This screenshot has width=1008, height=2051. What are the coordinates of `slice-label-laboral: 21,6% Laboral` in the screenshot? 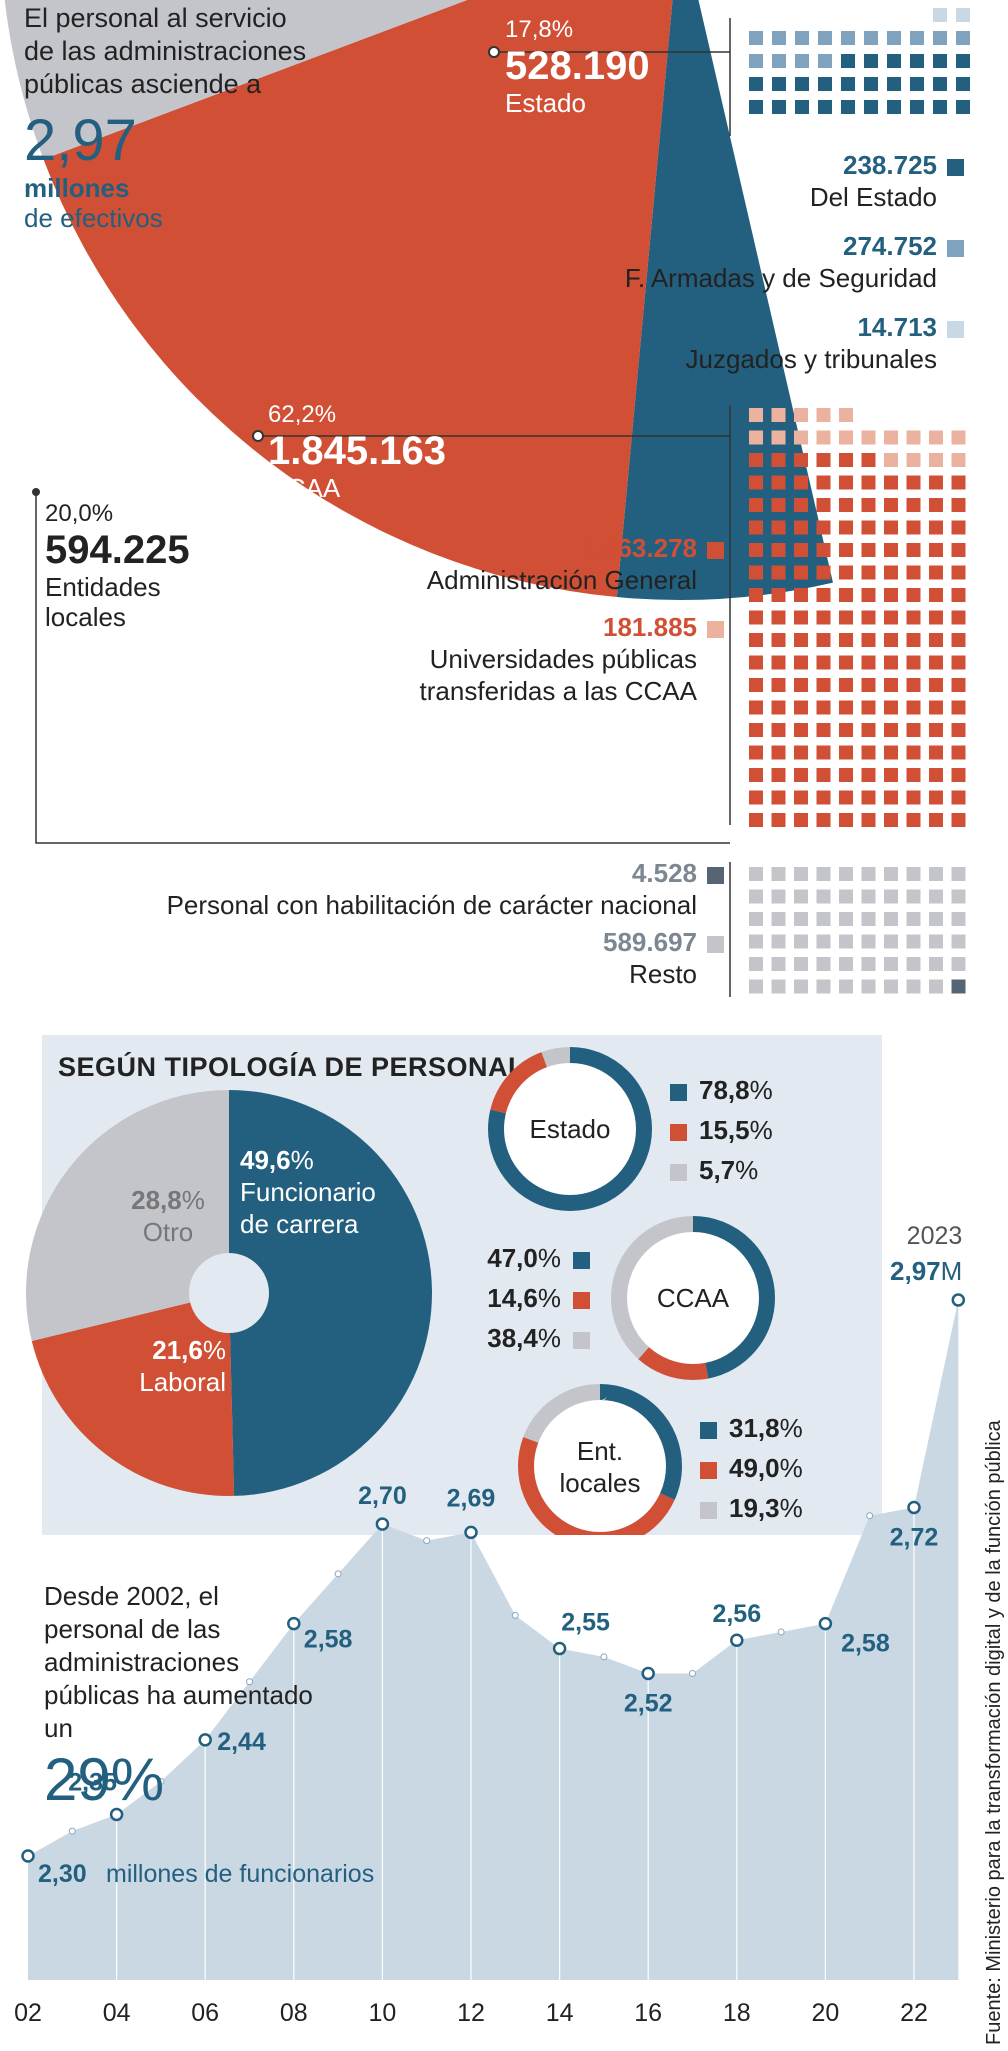 It's located at (171, 1366).